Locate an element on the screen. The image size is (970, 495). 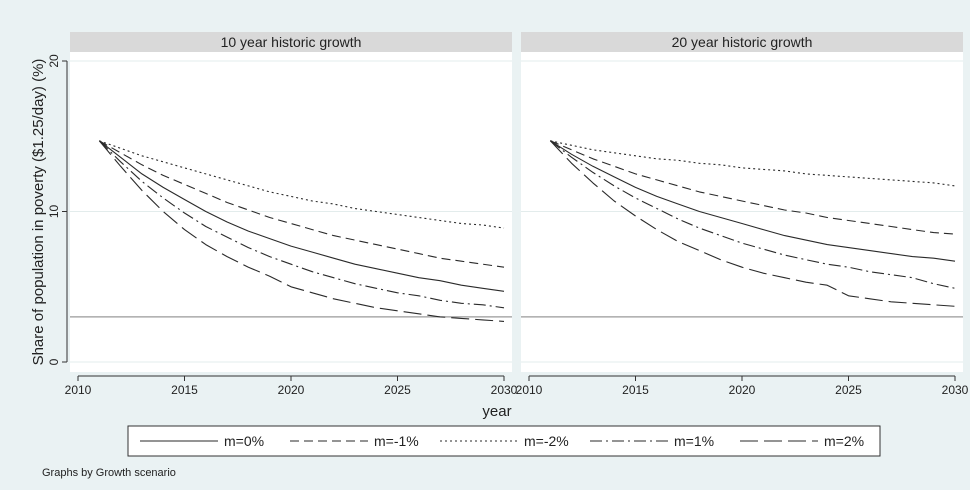
legend-label: m=0% is located at coordinates (244, 441).